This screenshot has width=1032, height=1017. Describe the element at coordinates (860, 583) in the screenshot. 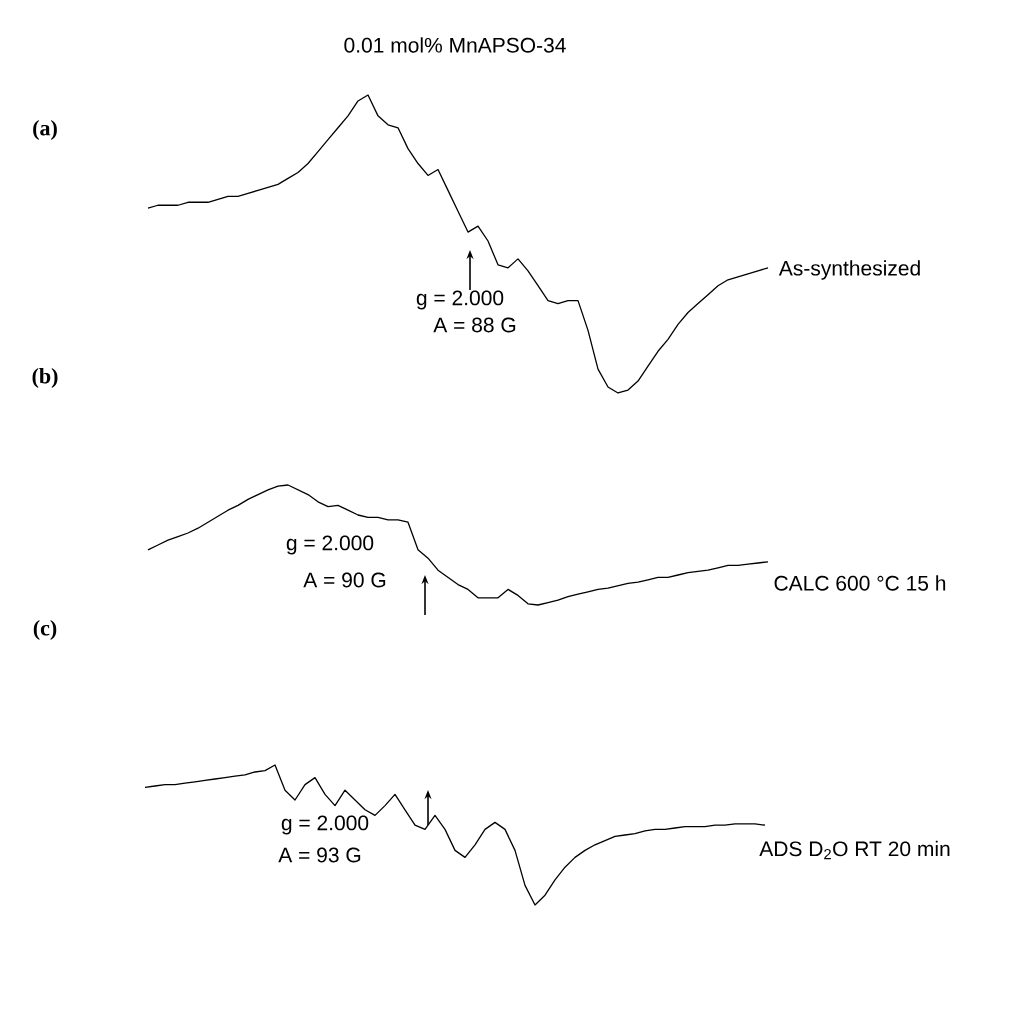

I see `series-label: CALC 600 °C 15 h` at that location.